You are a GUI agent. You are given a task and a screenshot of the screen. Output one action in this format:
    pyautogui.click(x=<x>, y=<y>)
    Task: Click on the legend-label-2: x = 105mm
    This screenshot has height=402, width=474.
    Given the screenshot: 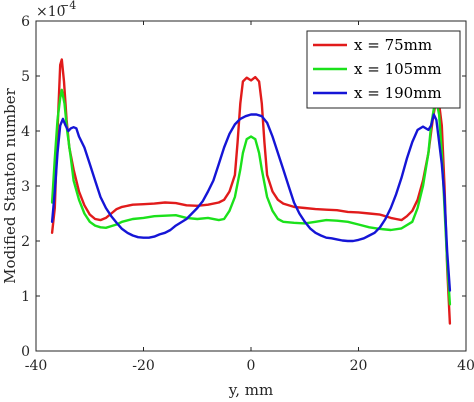 What is the action you would take?
    pyautogui.click(x=398, y=69)
    